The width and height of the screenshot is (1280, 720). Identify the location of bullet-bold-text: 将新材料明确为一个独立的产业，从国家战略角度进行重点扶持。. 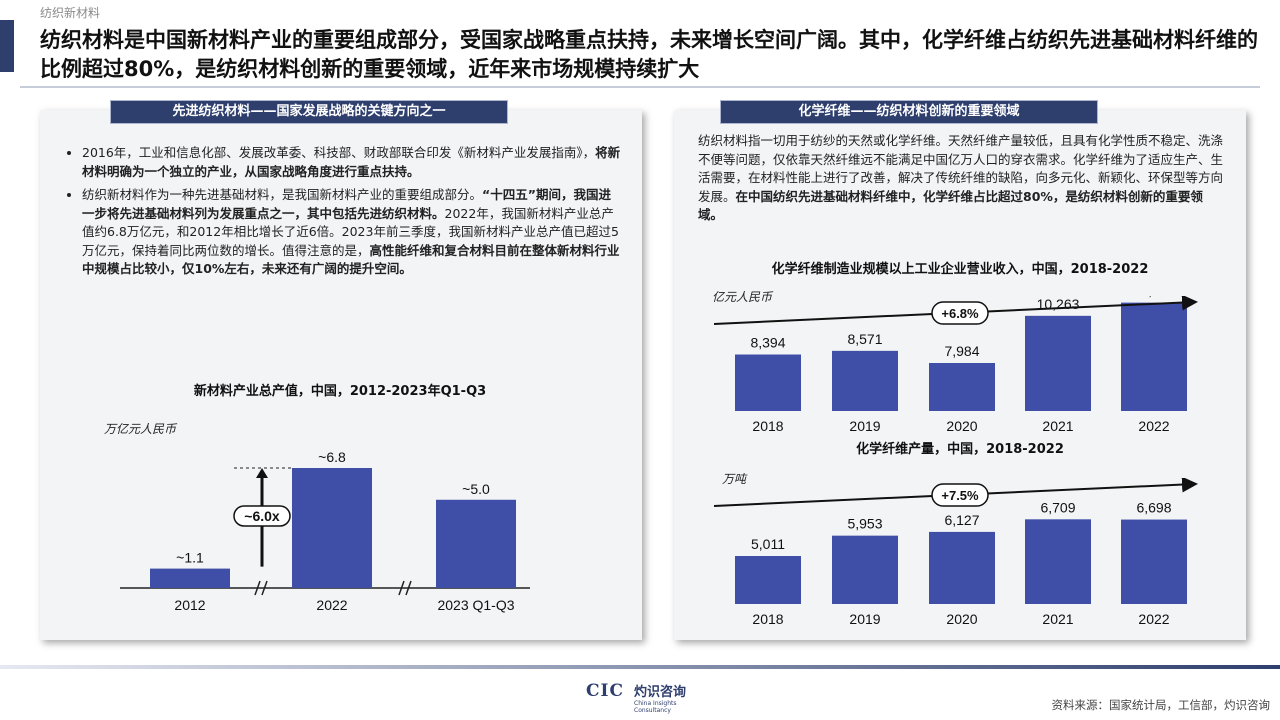
(351, 162).